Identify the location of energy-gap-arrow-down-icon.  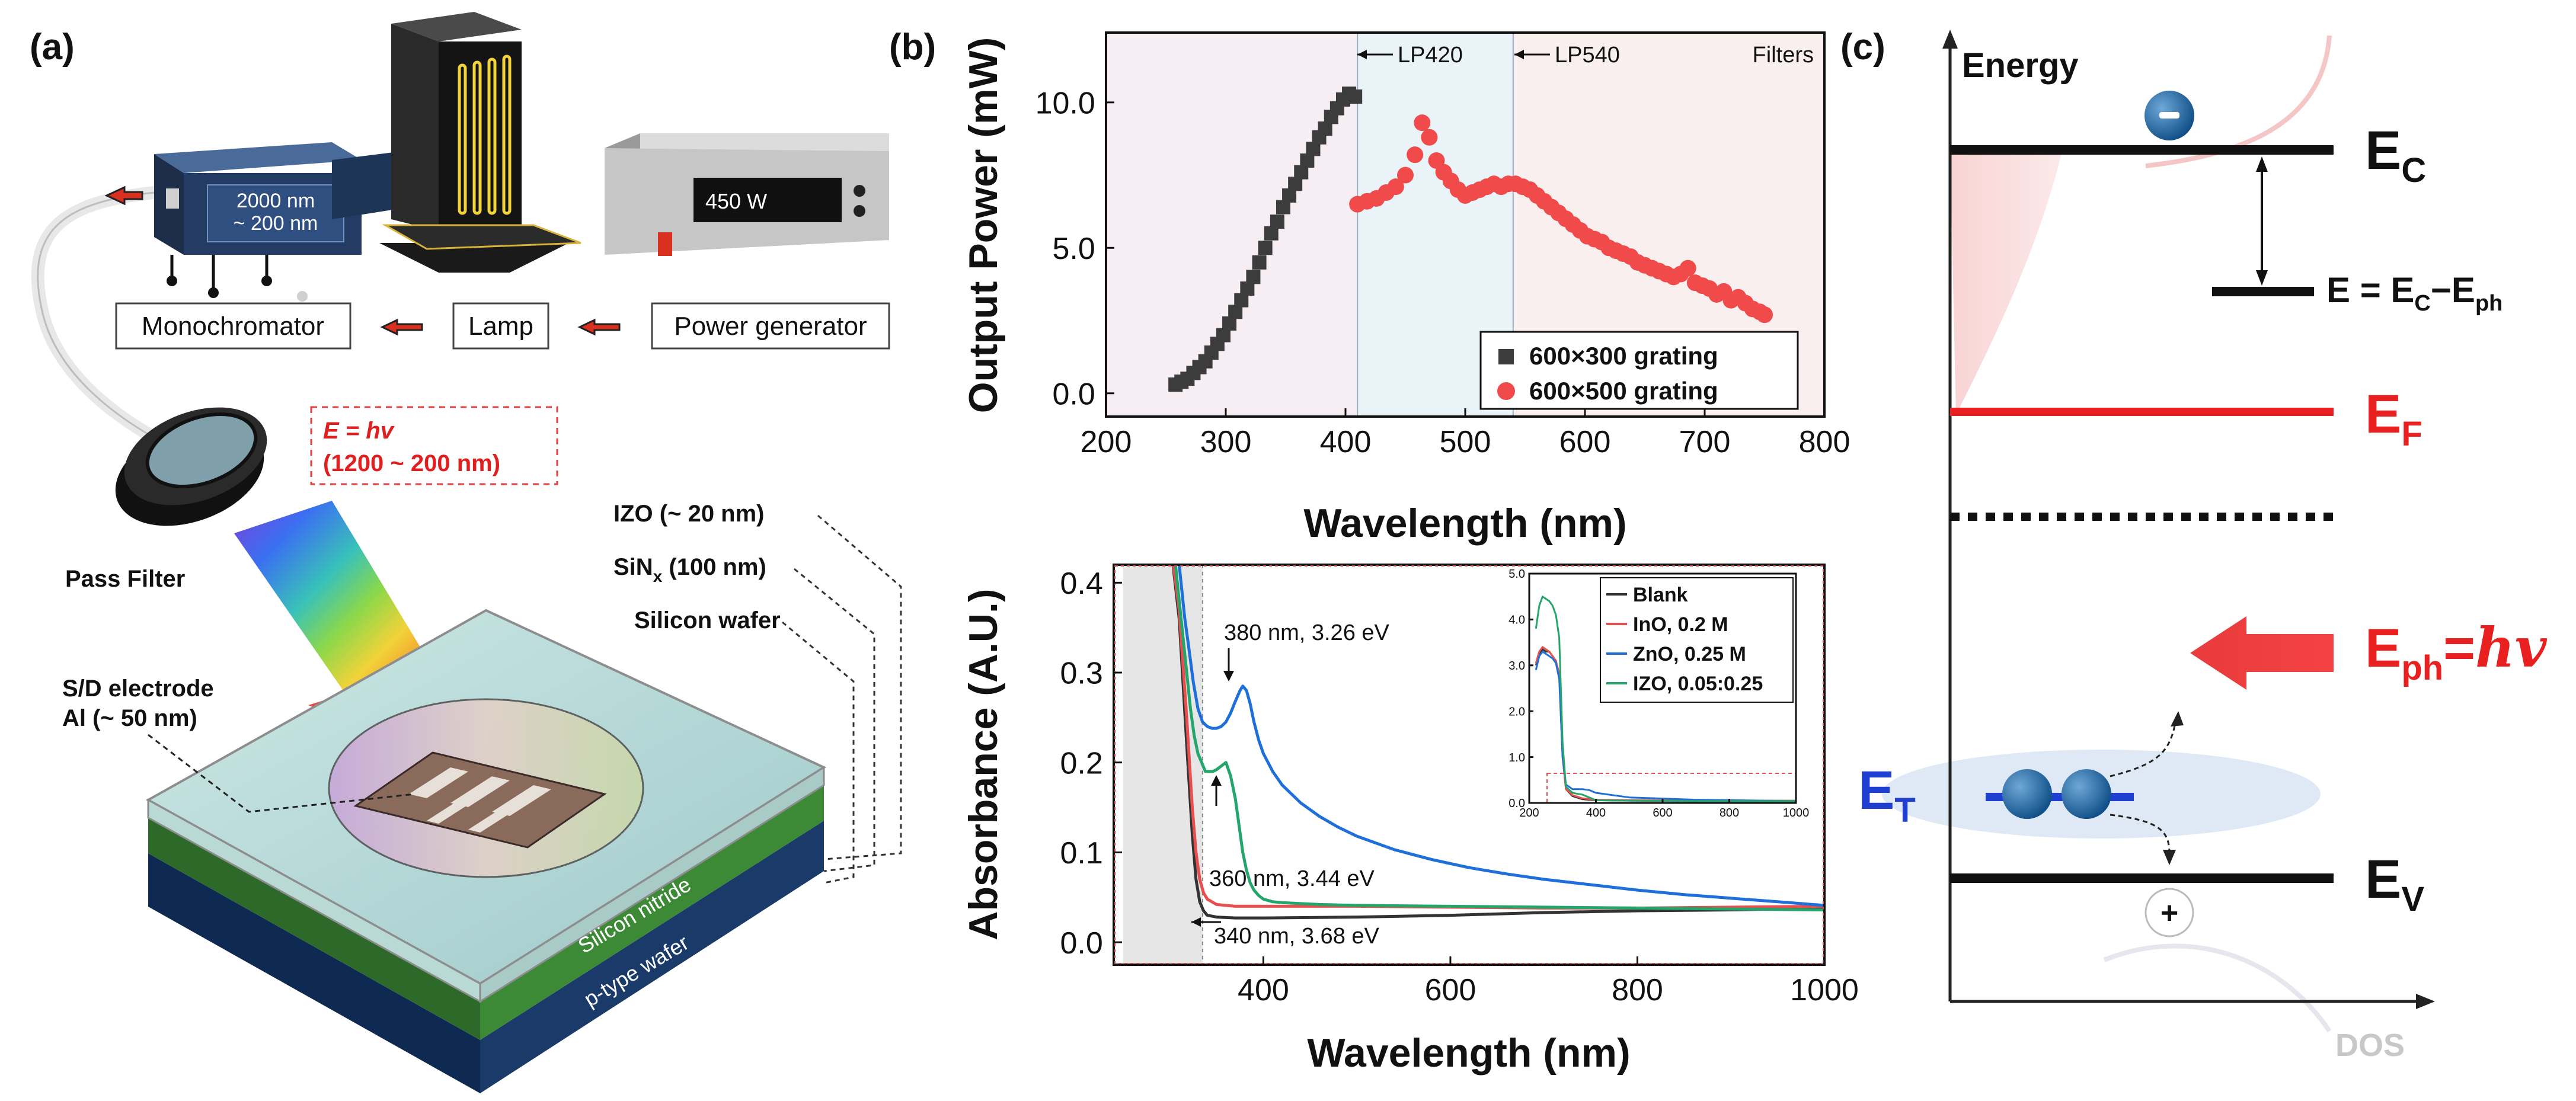
(2262, 278).